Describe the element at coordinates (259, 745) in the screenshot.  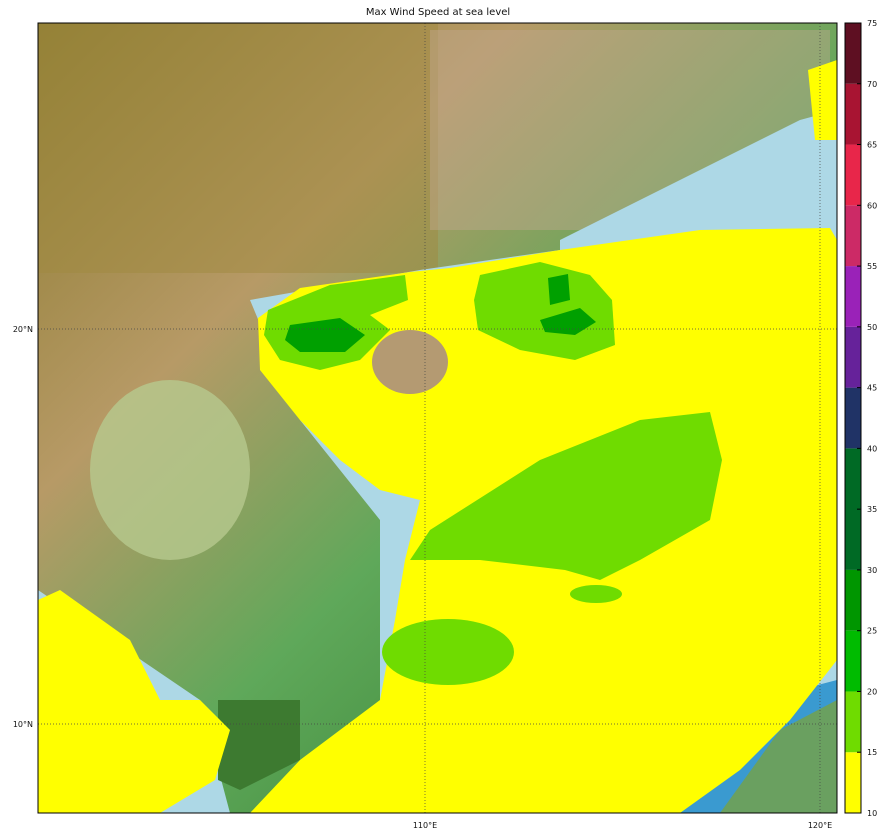
I see `land-mekong` at that location.